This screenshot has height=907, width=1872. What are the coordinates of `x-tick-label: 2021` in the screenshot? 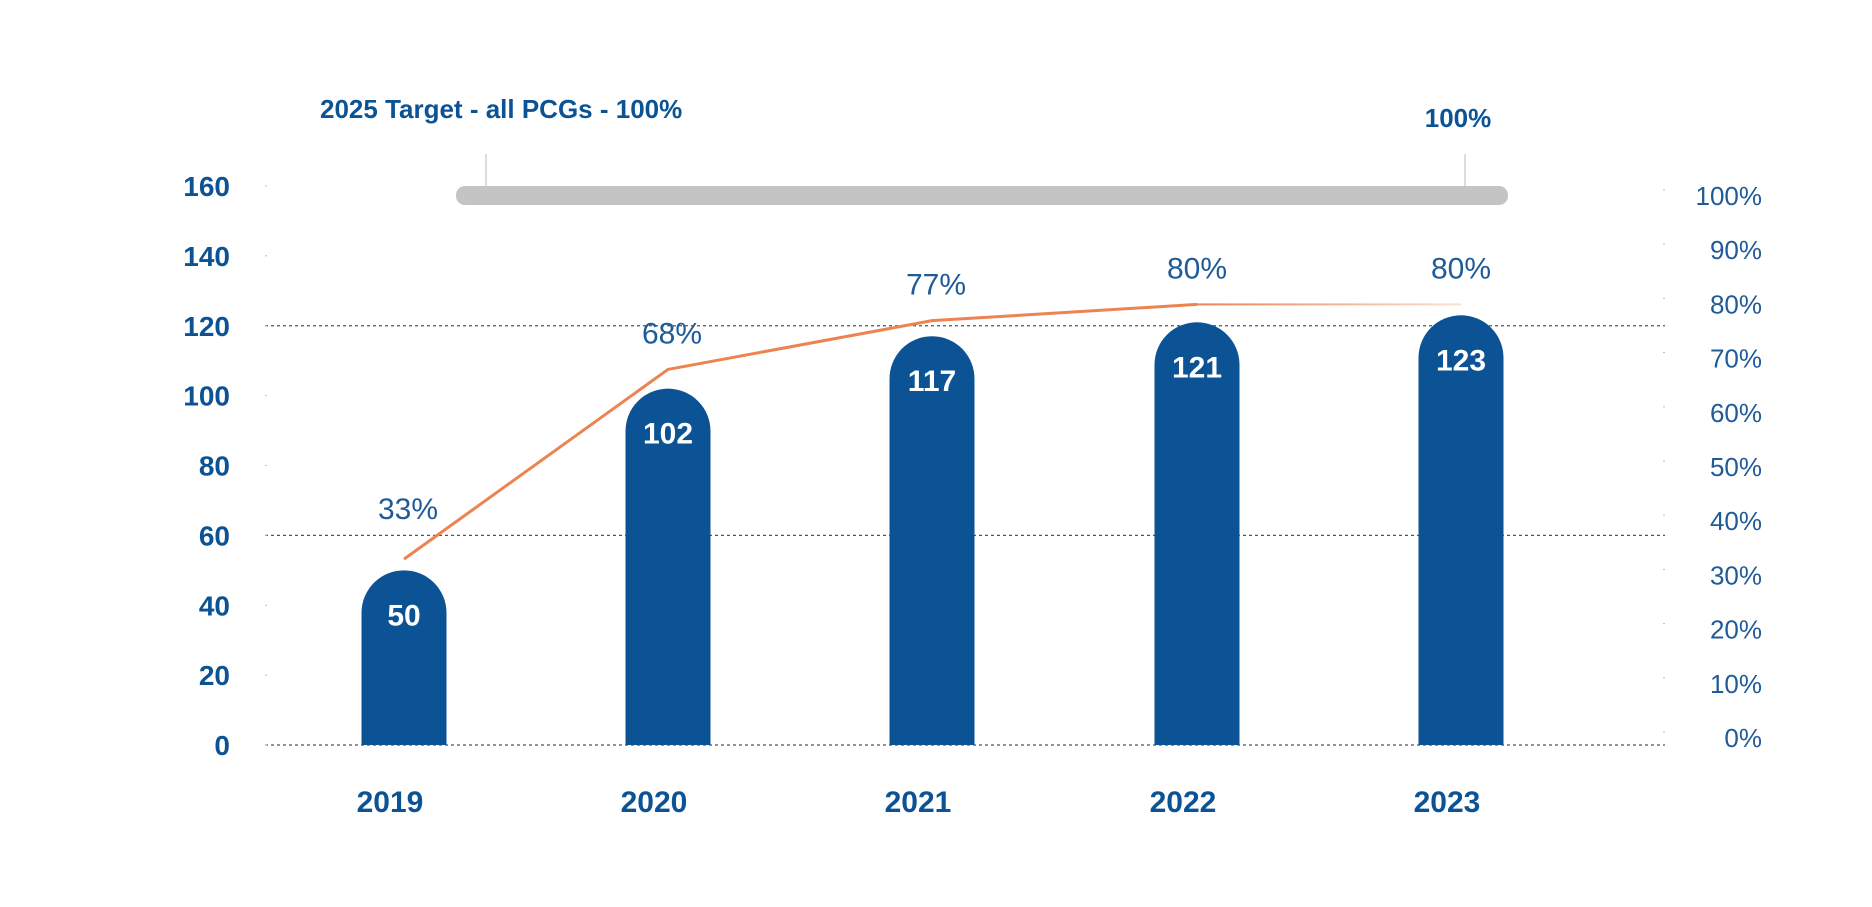 It's located at (918, 802).